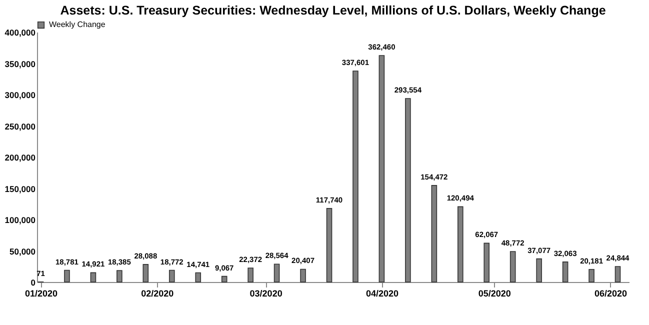 The width and height of the screenshot is (649, 325). What do you see at coordinates (23, 251) in the screenshot?
I see `y-tick-label: 50,000` at bounding box center [23, 251].